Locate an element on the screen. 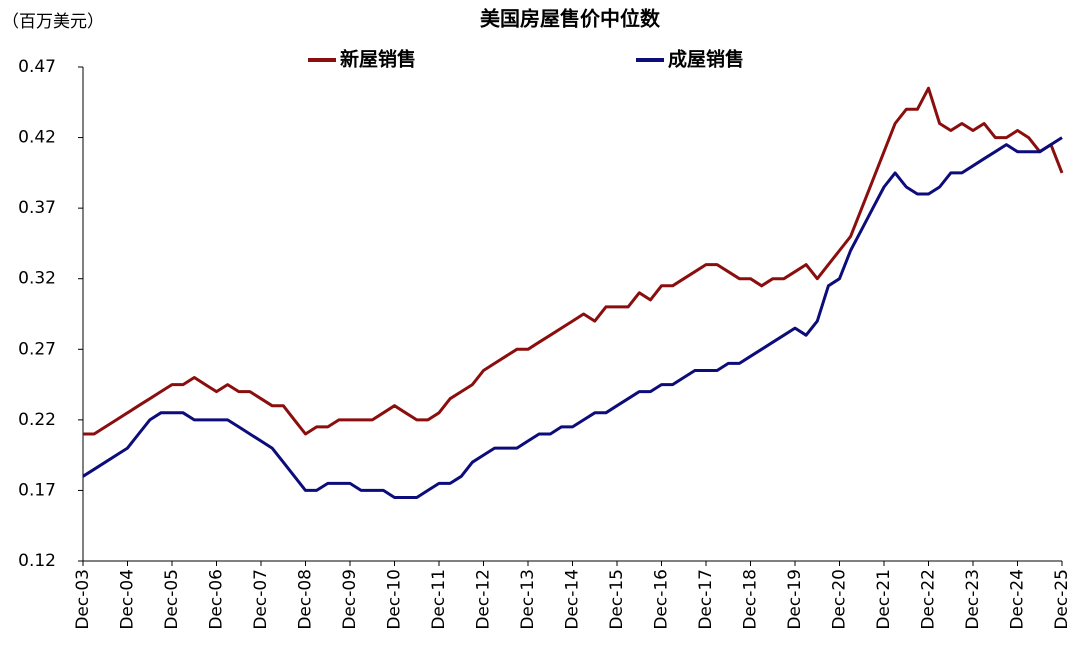  x-tick-label: Dec-24 is located at coordinates (1018, 599).